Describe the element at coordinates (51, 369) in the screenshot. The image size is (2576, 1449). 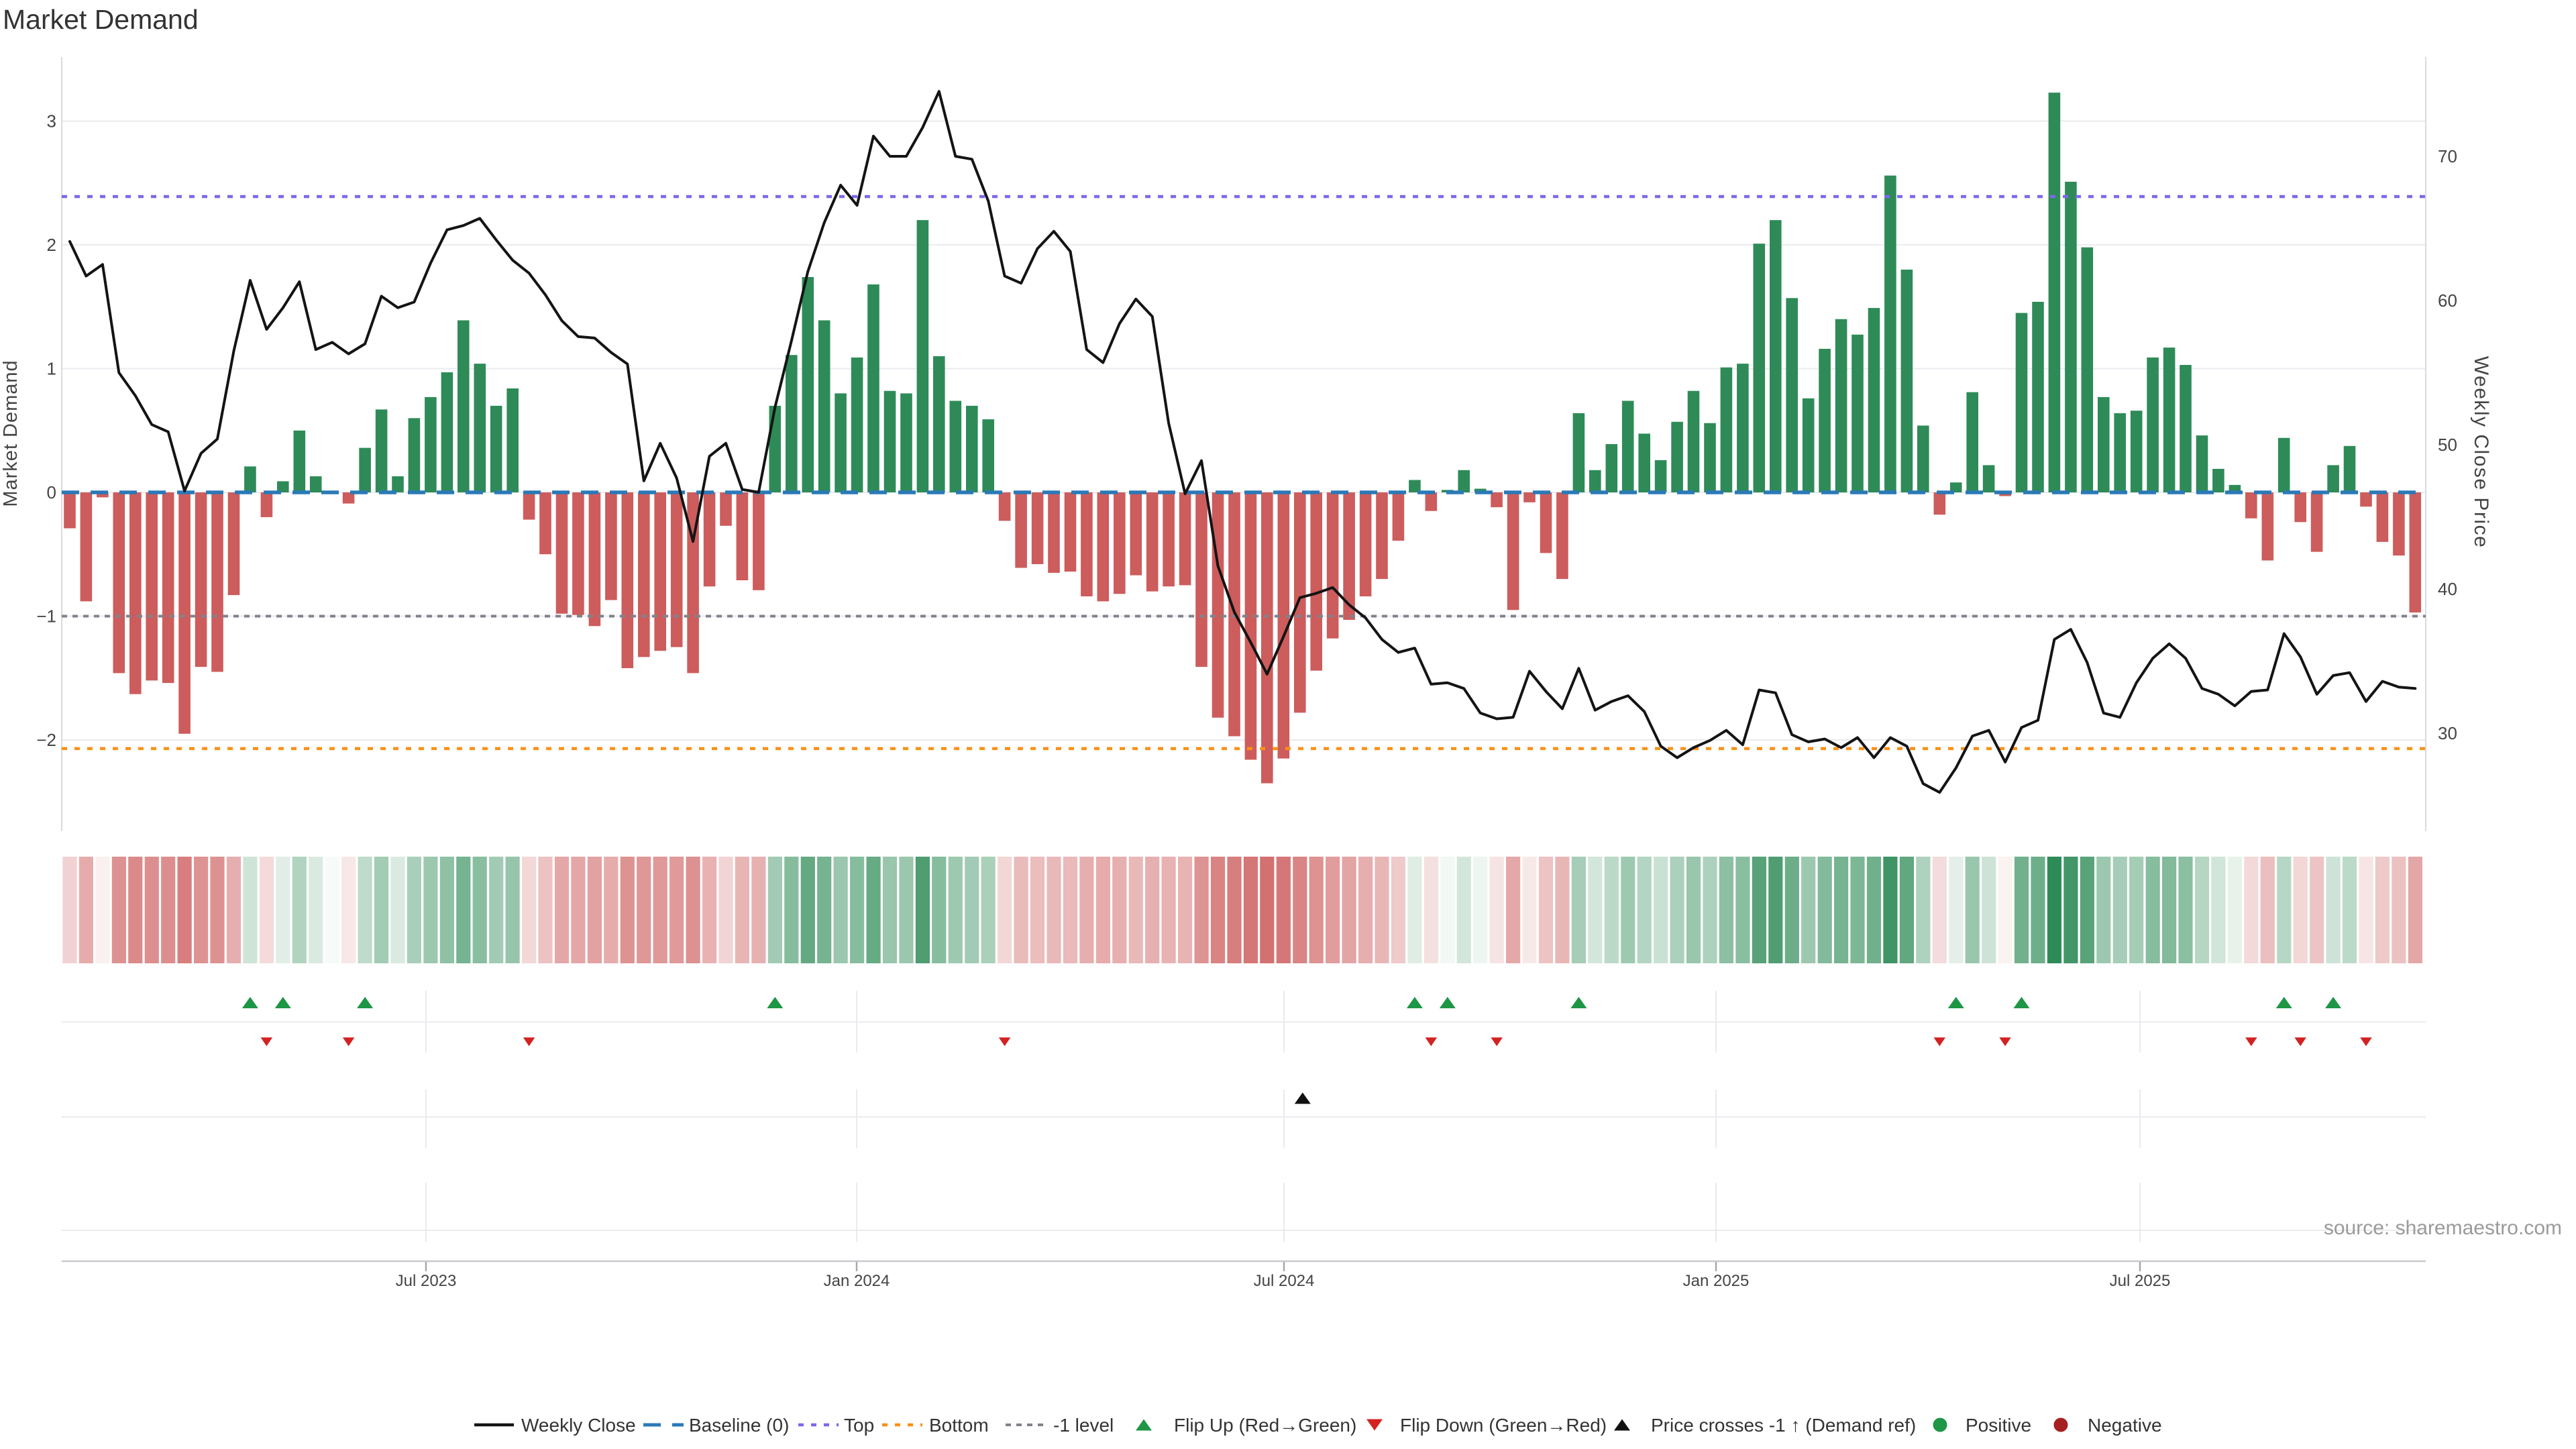
I see `svg-text: 1` at that location.